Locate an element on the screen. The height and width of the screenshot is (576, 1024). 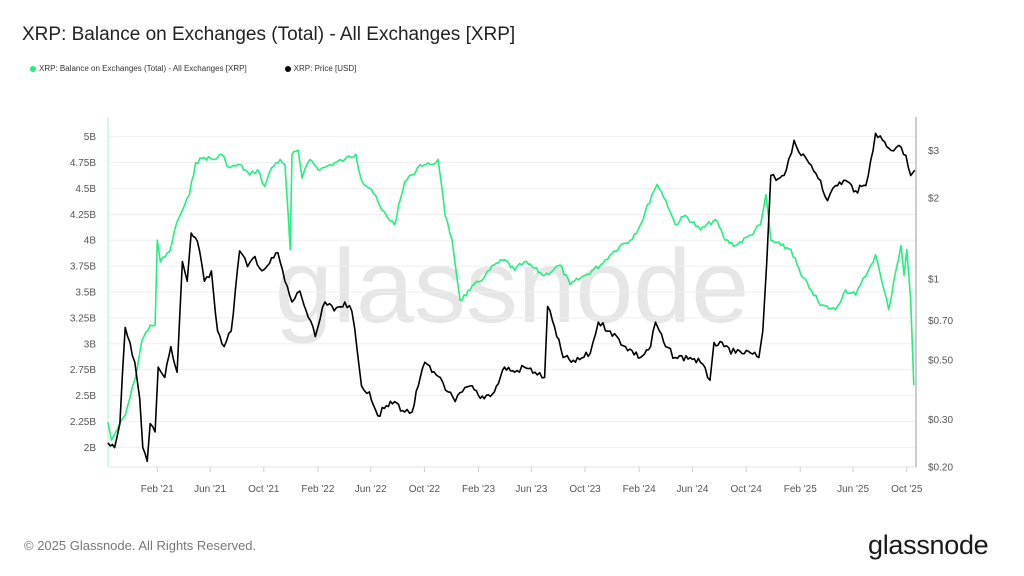
x-tick-label: Feb '24 is located at coordinates (639, 489).